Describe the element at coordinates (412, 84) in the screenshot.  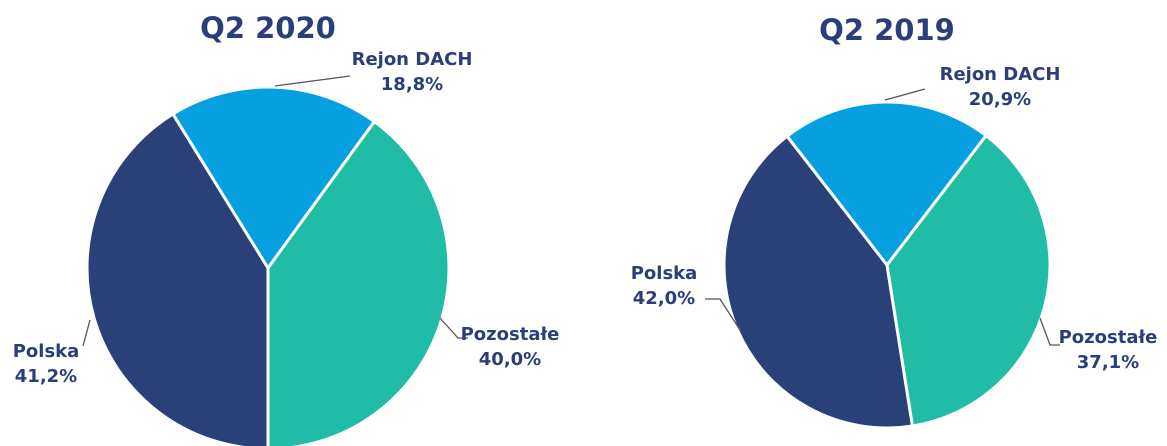
I see `slice-value-label: 18,8%` at that location.